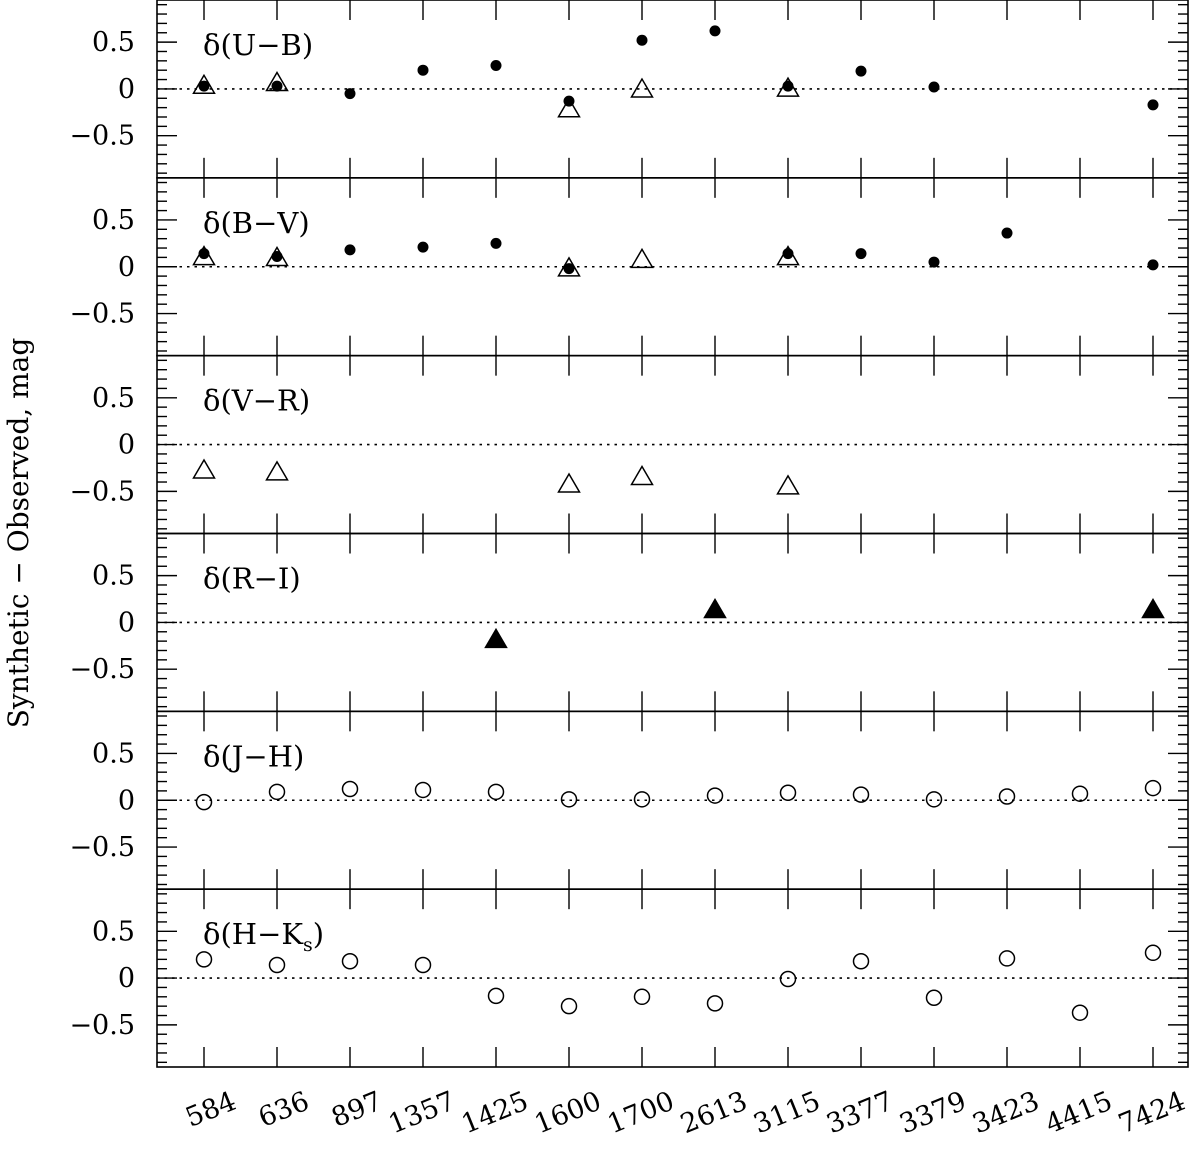  I want to click on panel-label: δ(J−H), so click(253, 756).